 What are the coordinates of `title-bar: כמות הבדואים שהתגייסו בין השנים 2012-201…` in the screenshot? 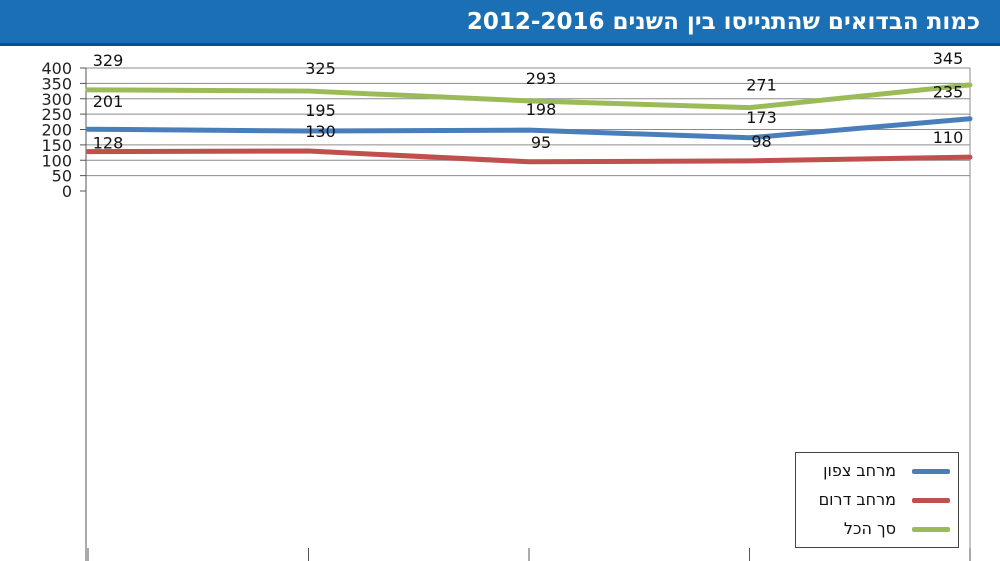 It's located at (500, 23).